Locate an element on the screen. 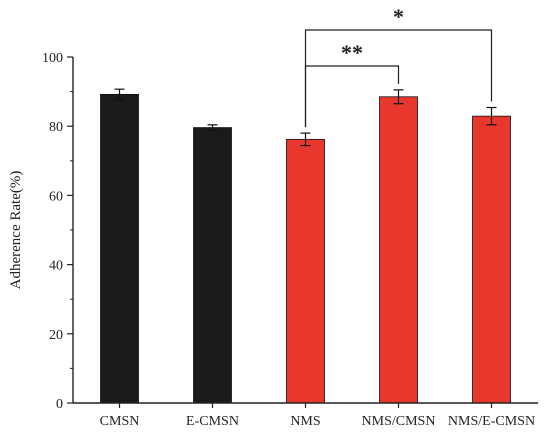  x-tick-label: NMS/CMSN is located at coordinates (399, 421).